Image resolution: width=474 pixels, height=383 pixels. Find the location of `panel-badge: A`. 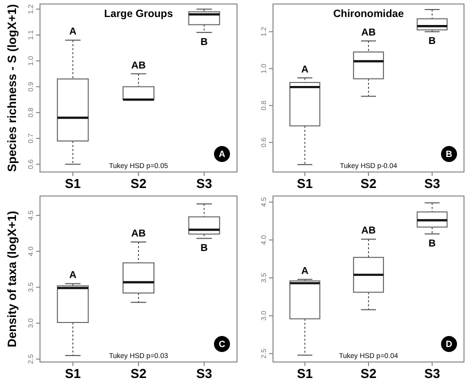

panel-badge: A is located at coordinates (222, 154).